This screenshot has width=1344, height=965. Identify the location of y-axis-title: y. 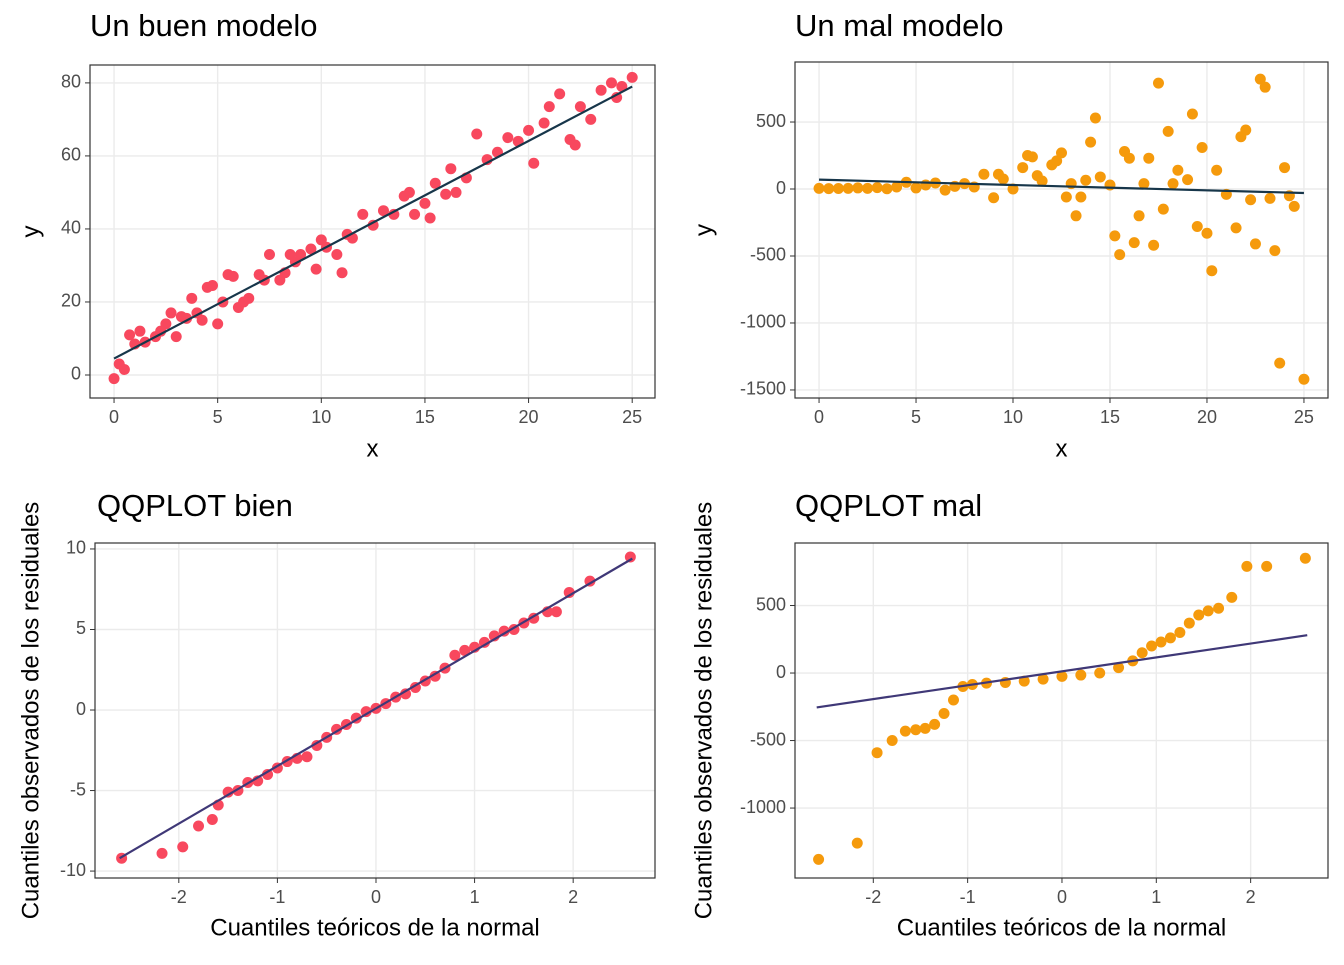
(703, 230).